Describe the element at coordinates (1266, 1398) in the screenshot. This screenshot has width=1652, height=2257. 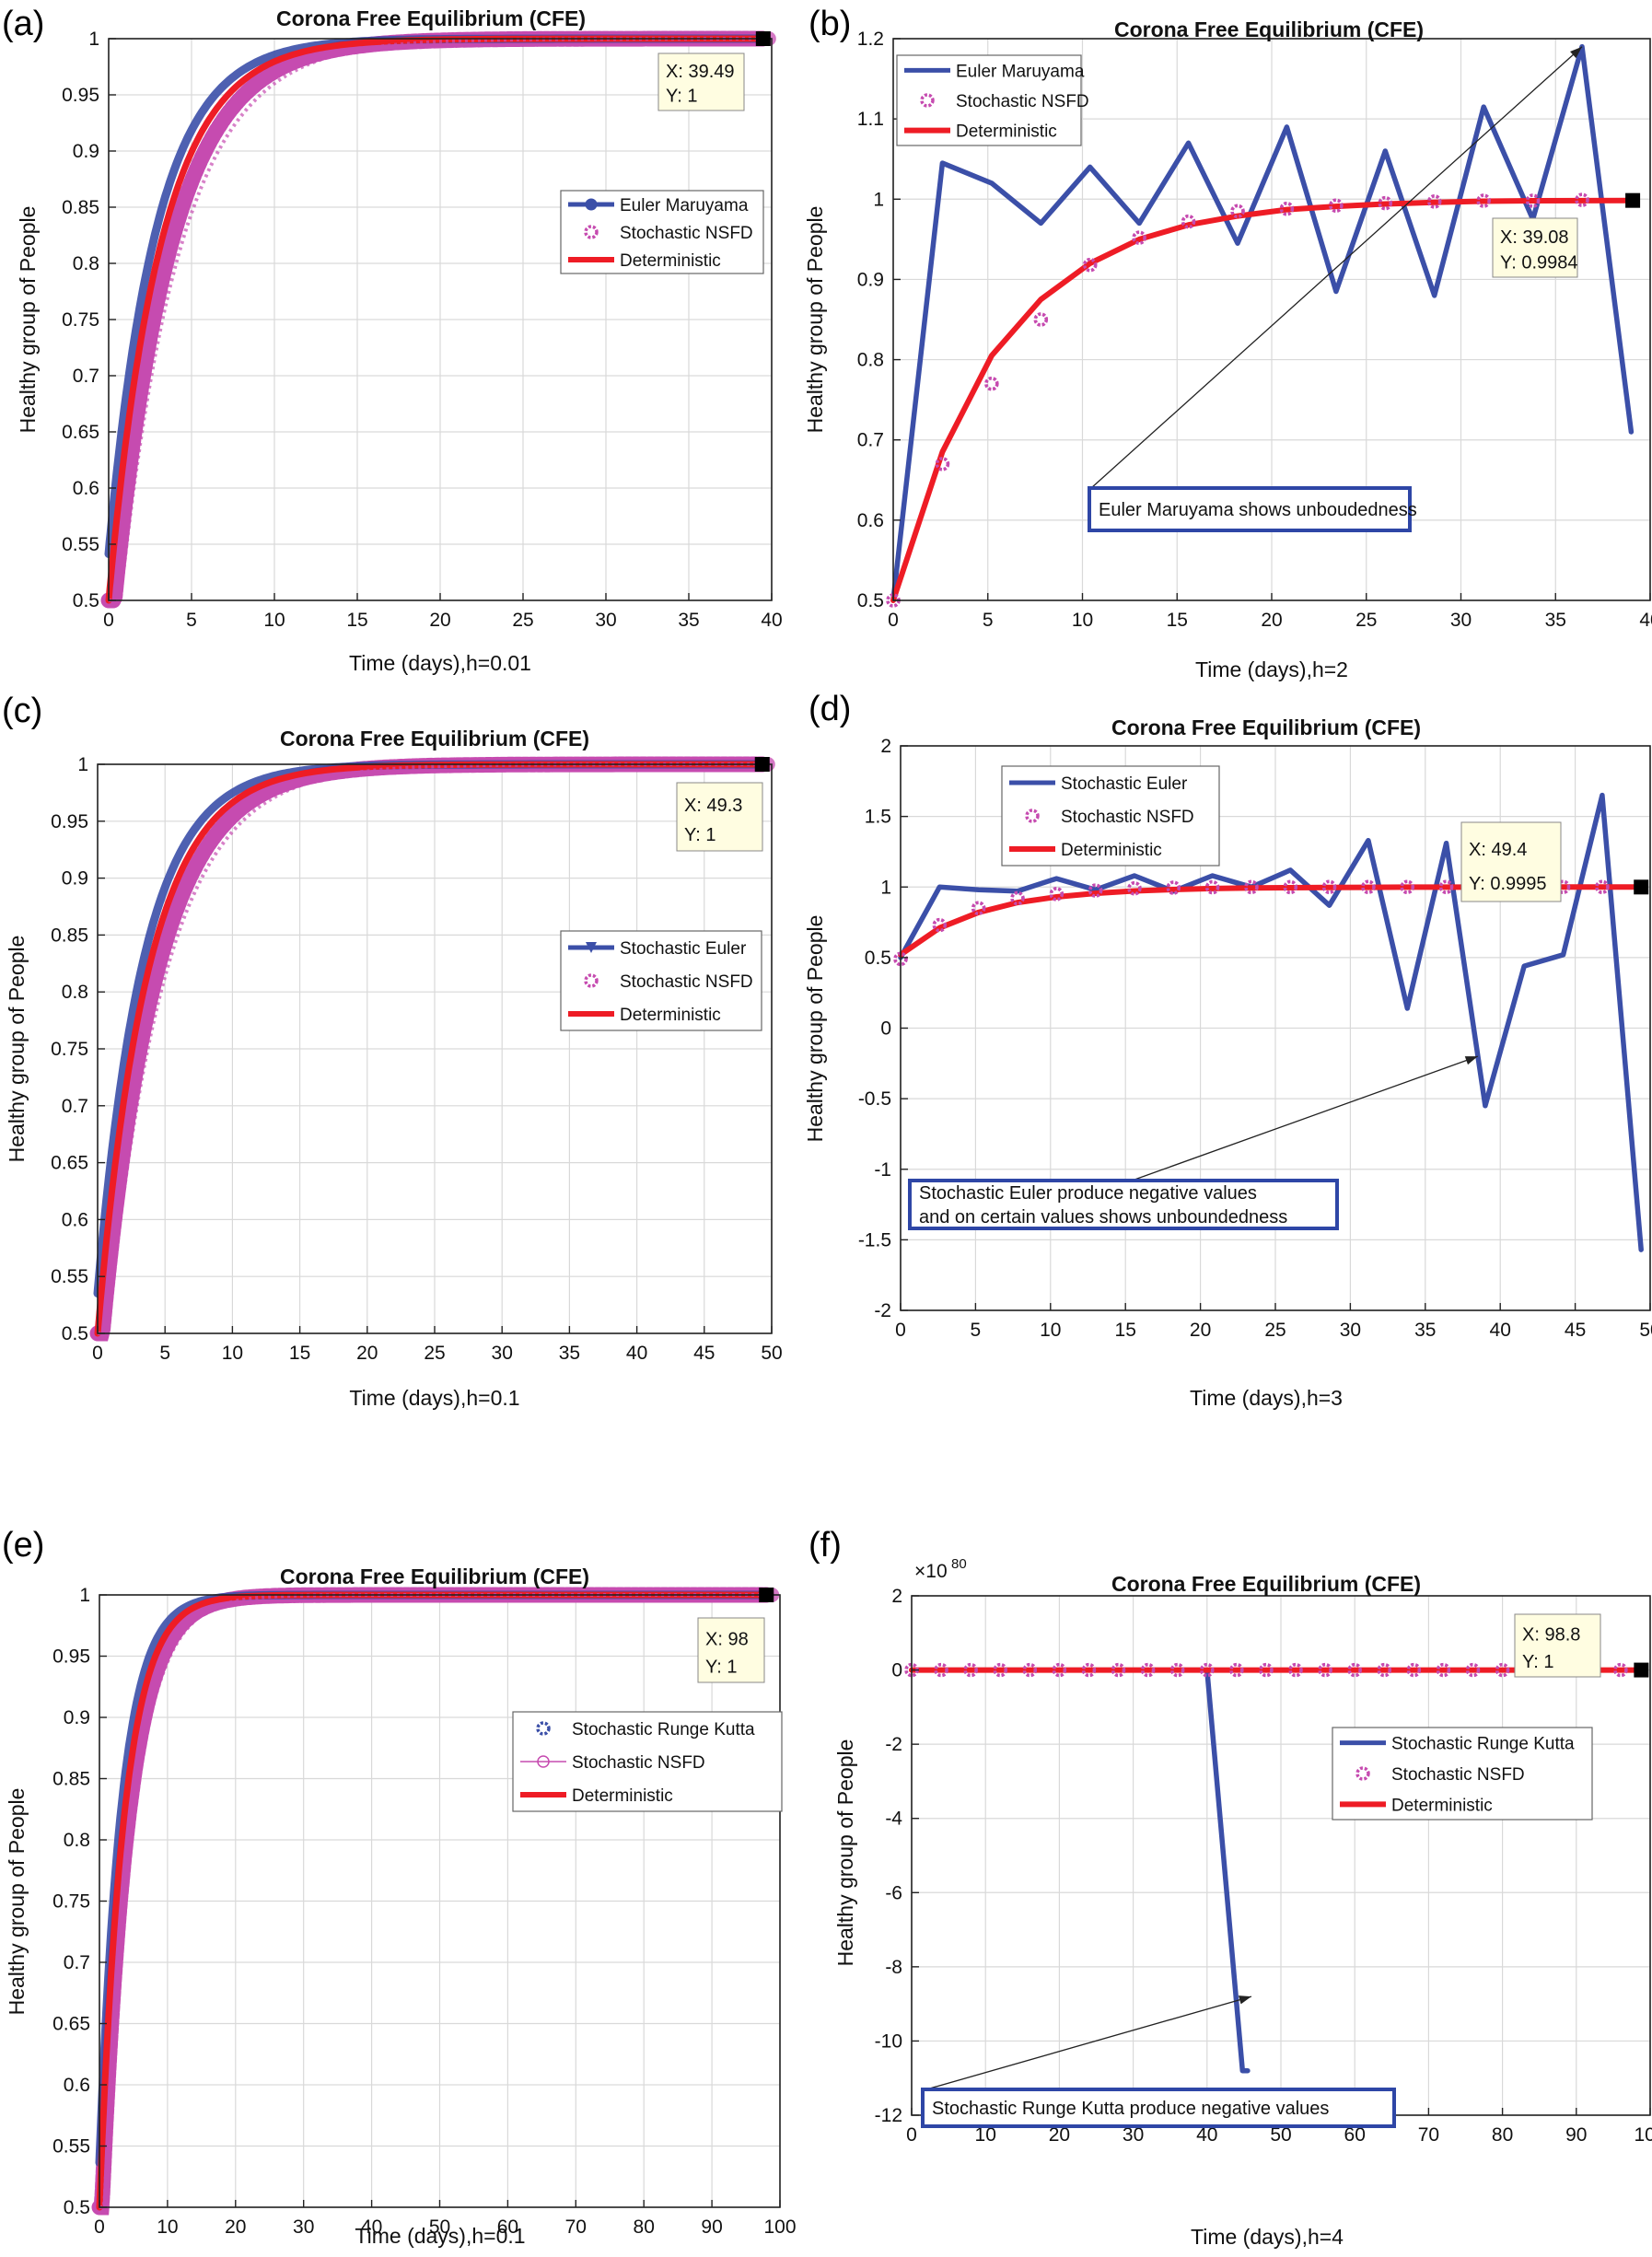
I see `x-axis-label: Time (days),h=3` at that location.